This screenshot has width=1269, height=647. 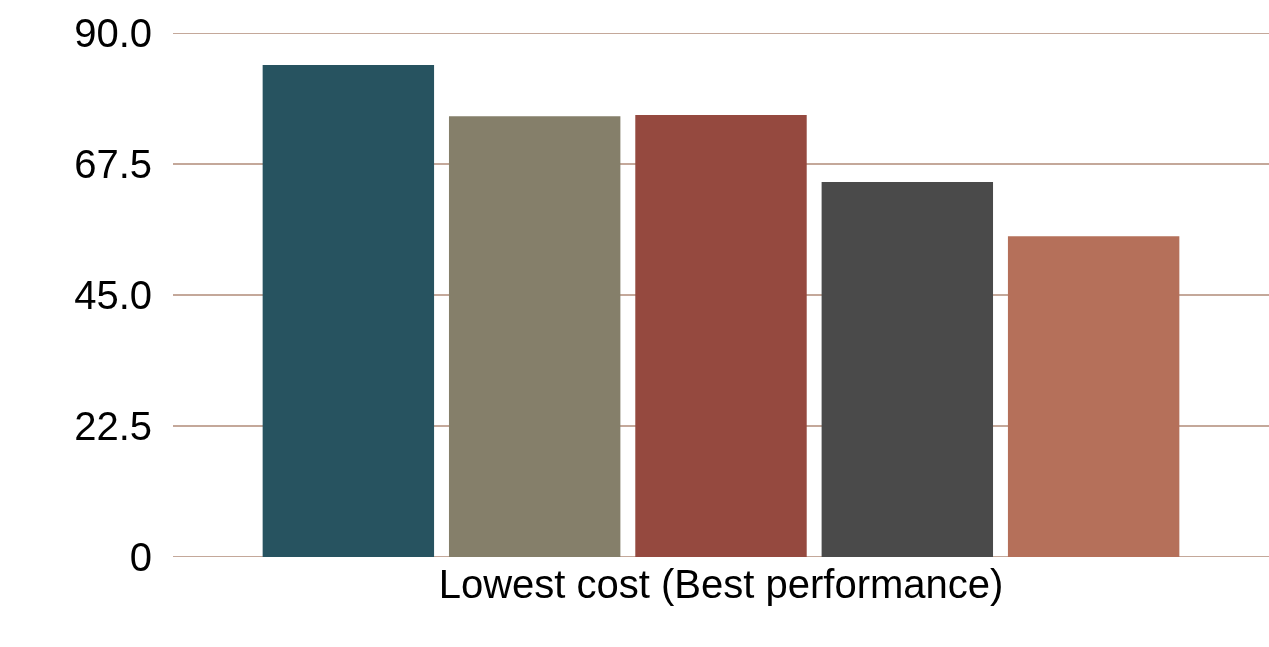 I want to click on y-tick-label: 45.0, so click(x=113, y=295).